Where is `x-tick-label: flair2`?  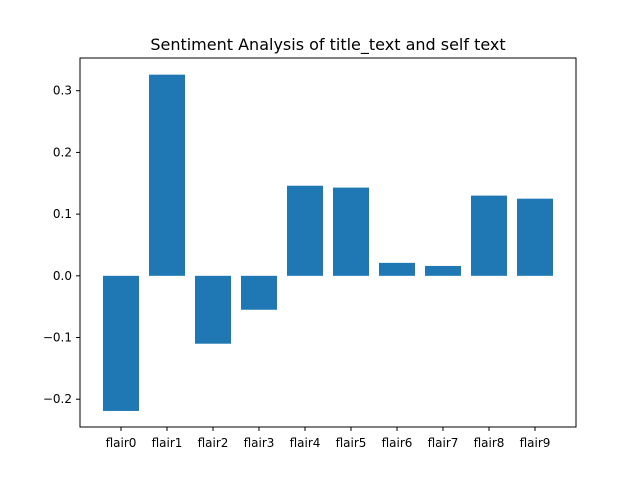
x-tick-label: flair2 is located at coordinates (213, 443).